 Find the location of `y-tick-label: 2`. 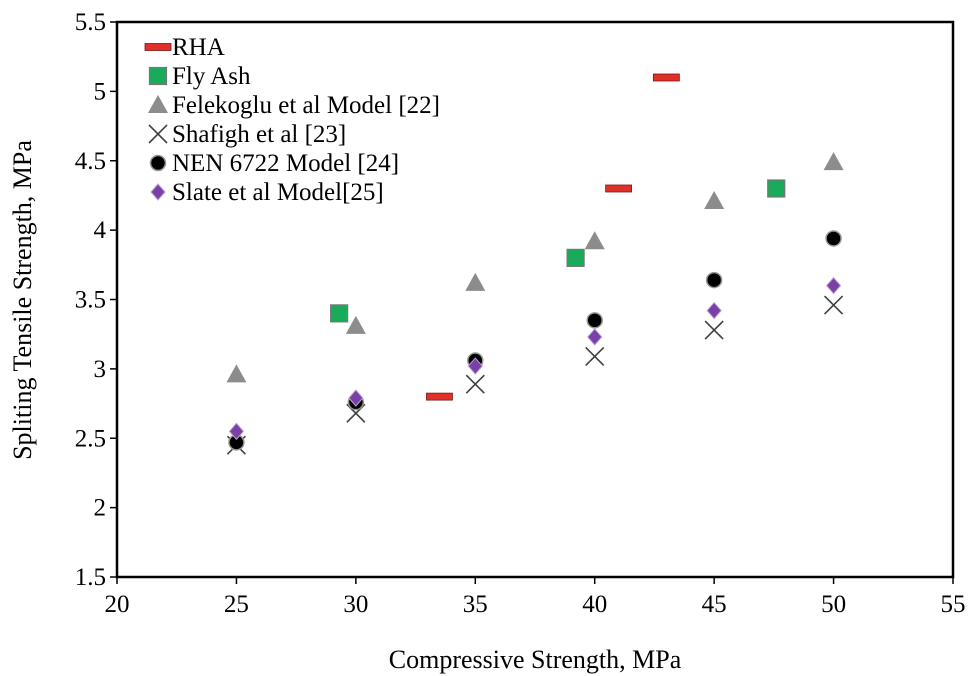

y-tick-label: 2 is located at coordinates (100, 508).